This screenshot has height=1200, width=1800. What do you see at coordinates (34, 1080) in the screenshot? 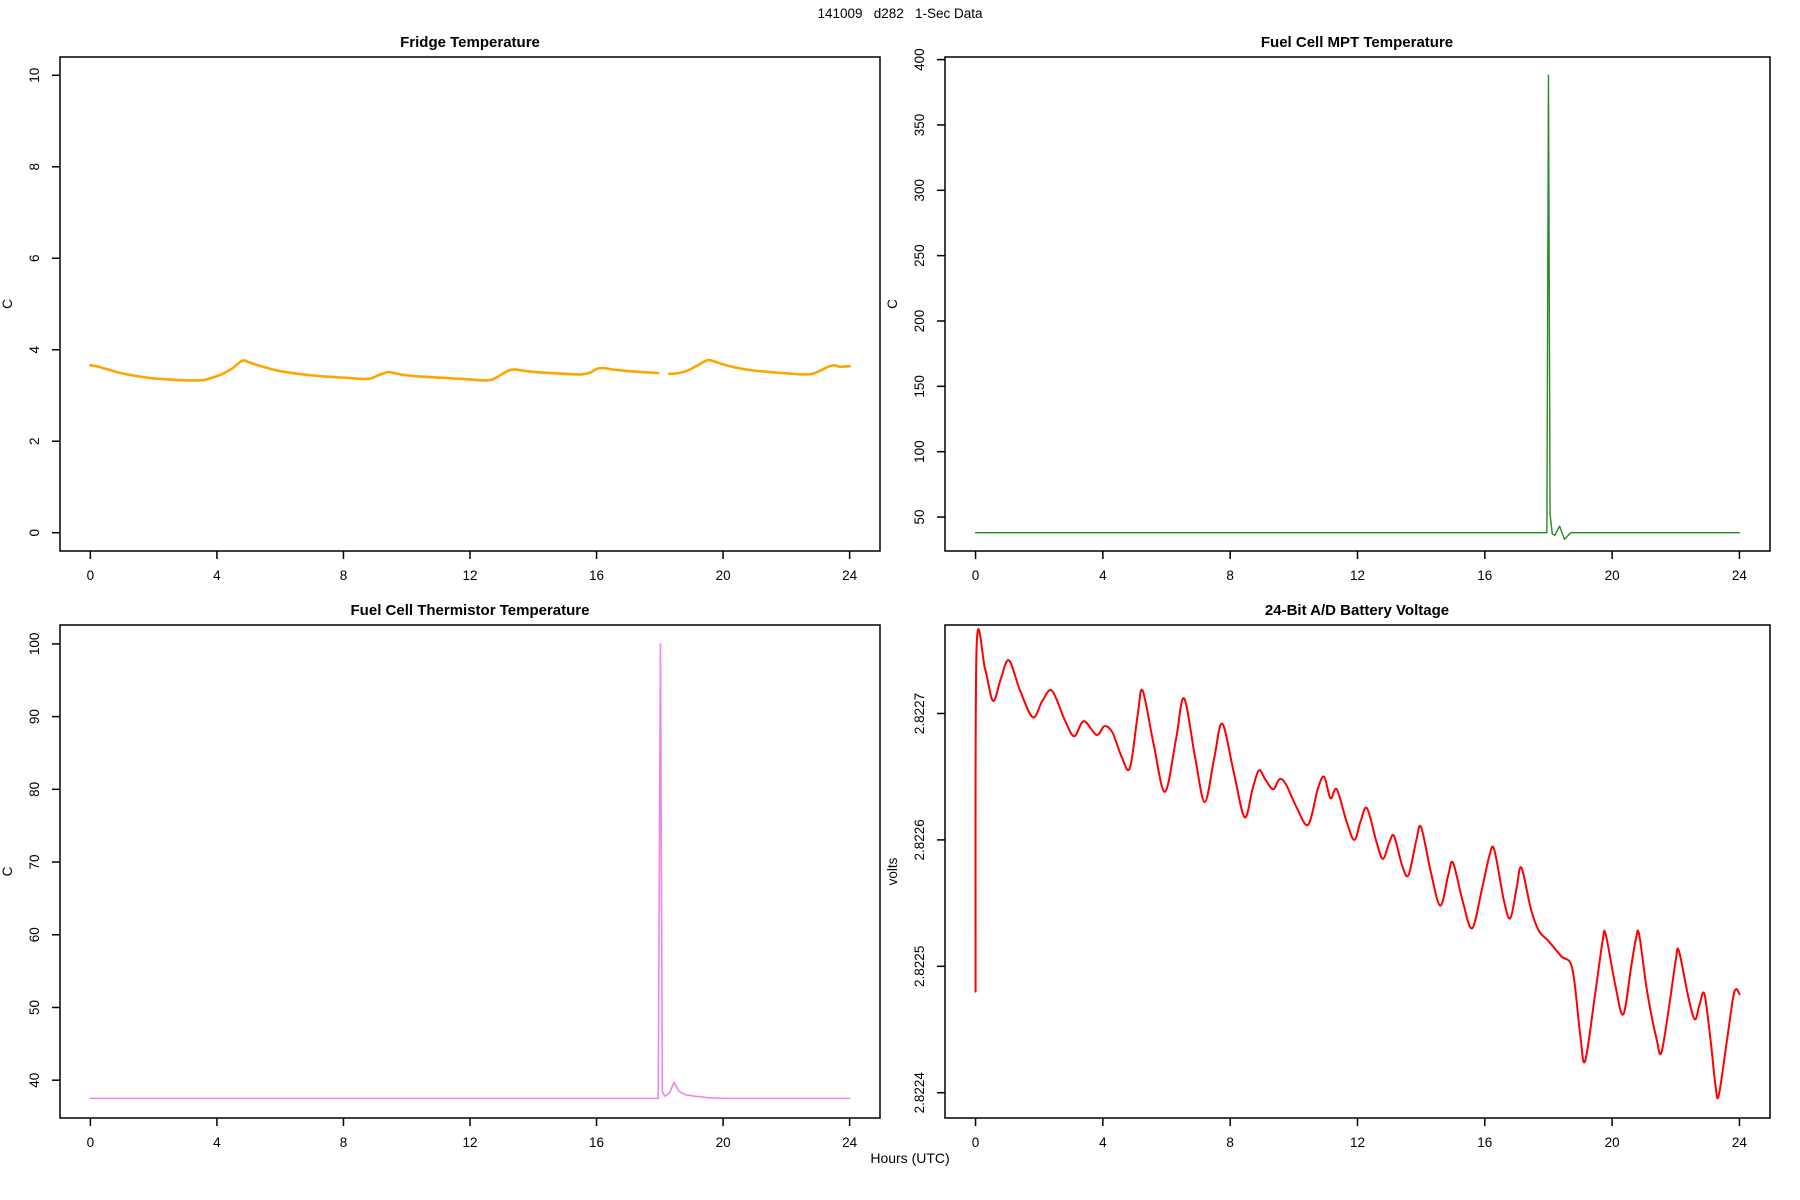
I see `svg-text: 40` at bounding box center [34, 1080].